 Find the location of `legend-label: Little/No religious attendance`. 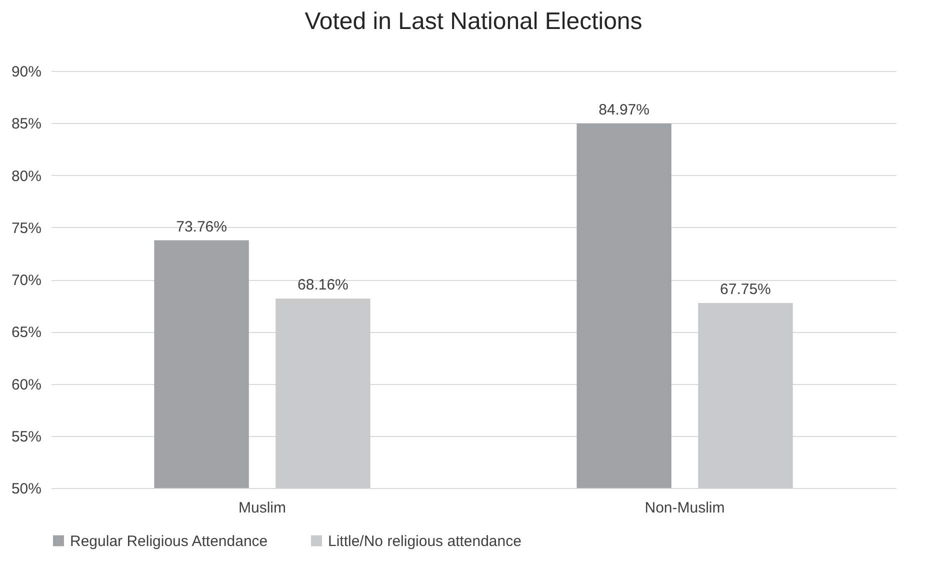

legend-label: Little/No religious attendance is located at coordinates (425, 541).